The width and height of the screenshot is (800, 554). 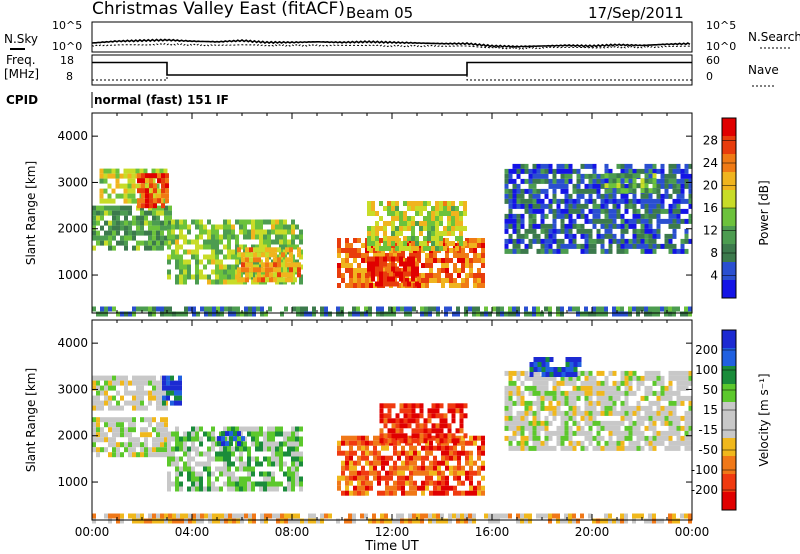 I want to click on noise-left-label: N.Sky, so click(x=21, y=39).